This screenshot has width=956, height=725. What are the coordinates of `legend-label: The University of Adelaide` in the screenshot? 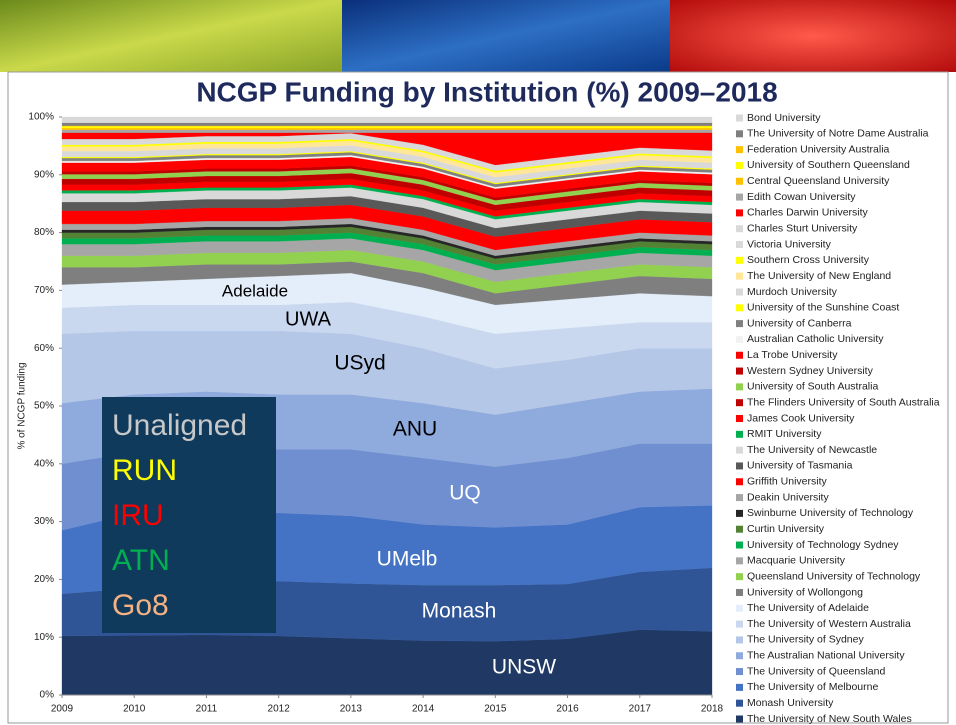 It's located at (808, 608).